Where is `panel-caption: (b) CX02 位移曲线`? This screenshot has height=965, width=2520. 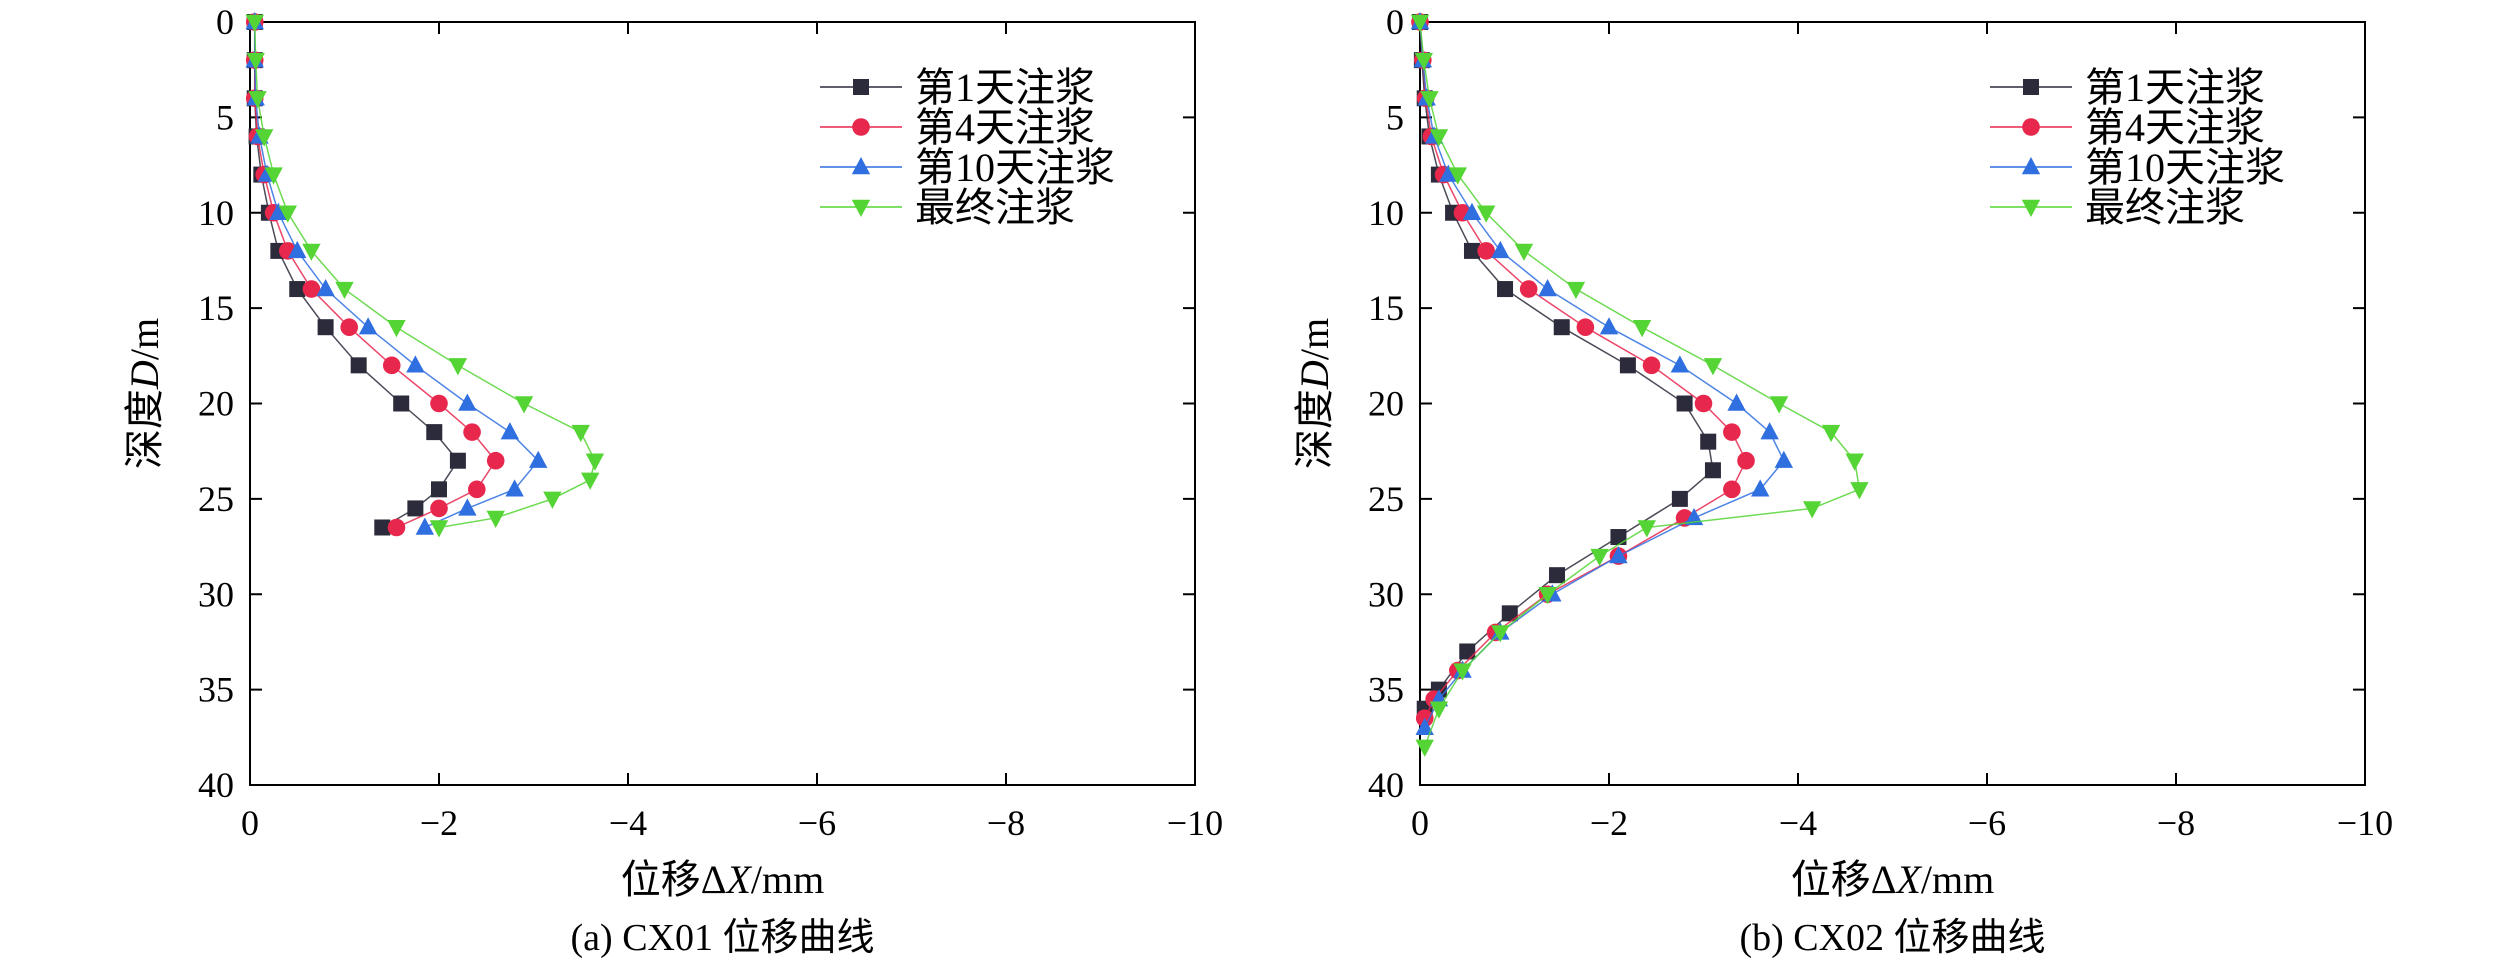 panel-caption: (b) CX02 位移曲线 is located at coordinates (1892, 938).